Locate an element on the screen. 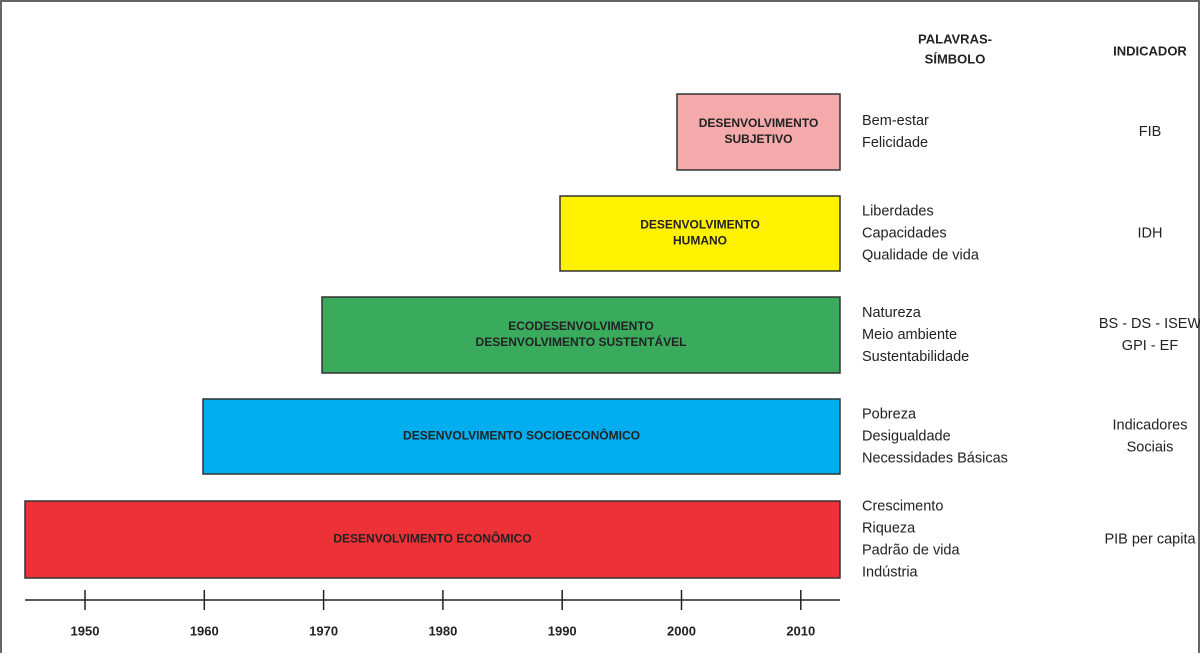 The height and width of the screenshot is (658, 1200). tick-label: 1970 is located at coordinates (323, 630).